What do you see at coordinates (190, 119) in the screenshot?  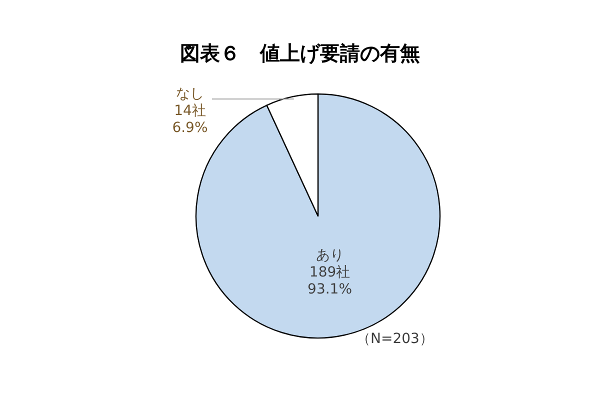 I see `data-label: 14社 6.9%` at bounding box center [190, 119].